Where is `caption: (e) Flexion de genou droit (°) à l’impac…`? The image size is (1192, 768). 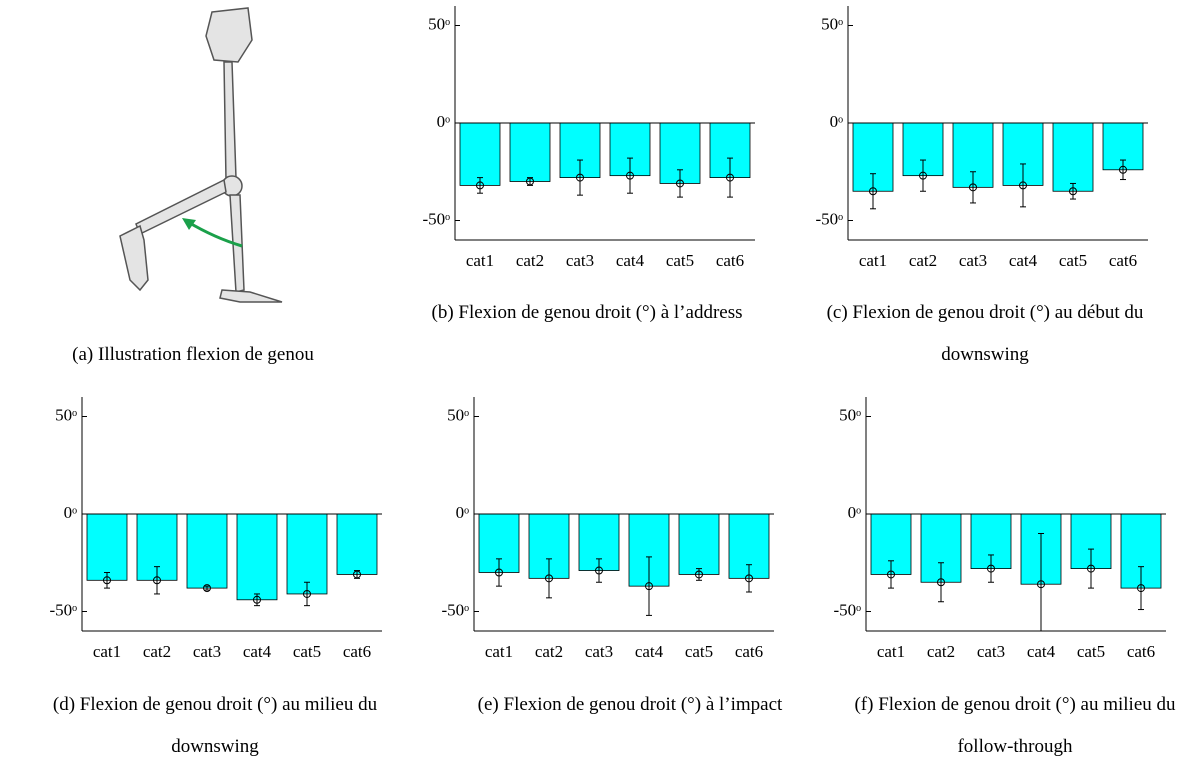 caption: (e) Flexion de genou droit (°) à l’impac… is located at coordinates (630, 704).